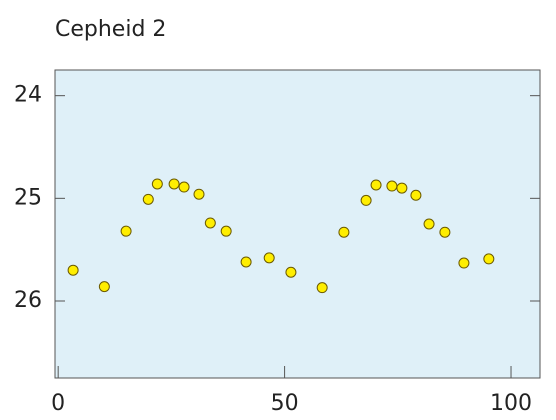 Image resolution: width=556 pixels, height=420 pixels. Describe the element at coordinates (28, 197) in the screenshot. I see `y-tick-label: 25` at that location.